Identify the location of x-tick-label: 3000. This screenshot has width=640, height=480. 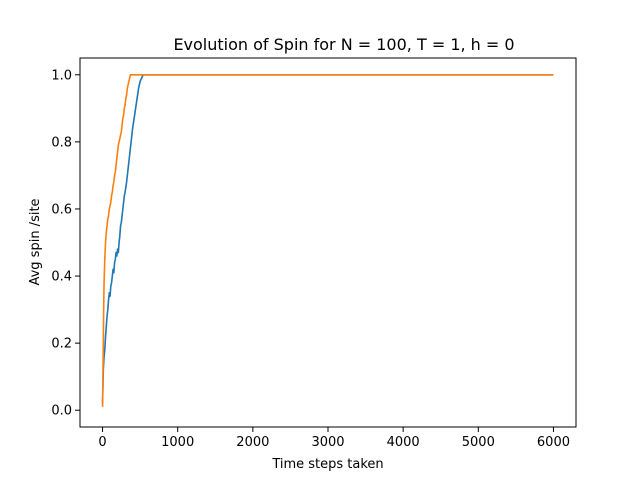
(327, 442).